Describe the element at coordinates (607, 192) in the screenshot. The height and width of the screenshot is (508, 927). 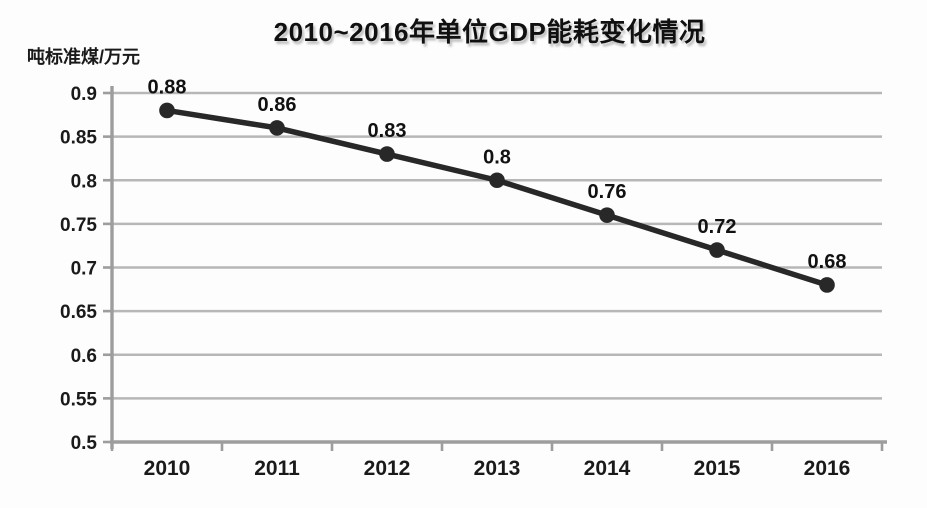
I see `data-point-label: 0.76` at that location.